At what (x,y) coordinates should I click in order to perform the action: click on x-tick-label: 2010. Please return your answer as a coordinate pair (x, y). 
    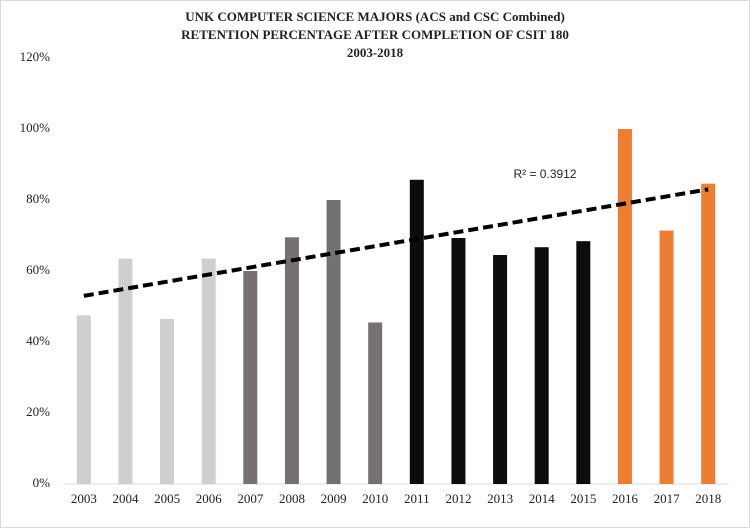
    Looking at the image, I should click on (375, 498).